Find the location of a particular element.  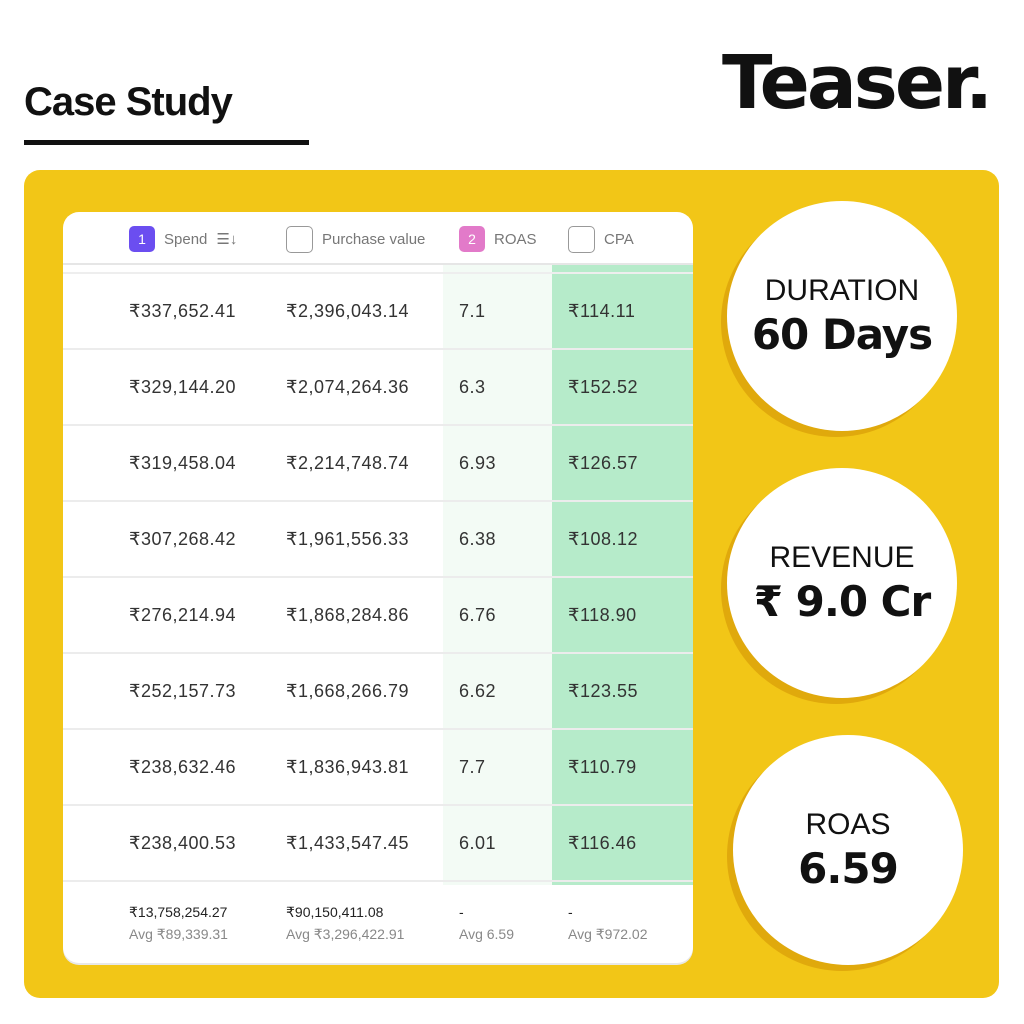

table-row: ₹276,214.94 ₹1,868,284.86 6.76 ₹118.90 is located at coordinates (378, 616).